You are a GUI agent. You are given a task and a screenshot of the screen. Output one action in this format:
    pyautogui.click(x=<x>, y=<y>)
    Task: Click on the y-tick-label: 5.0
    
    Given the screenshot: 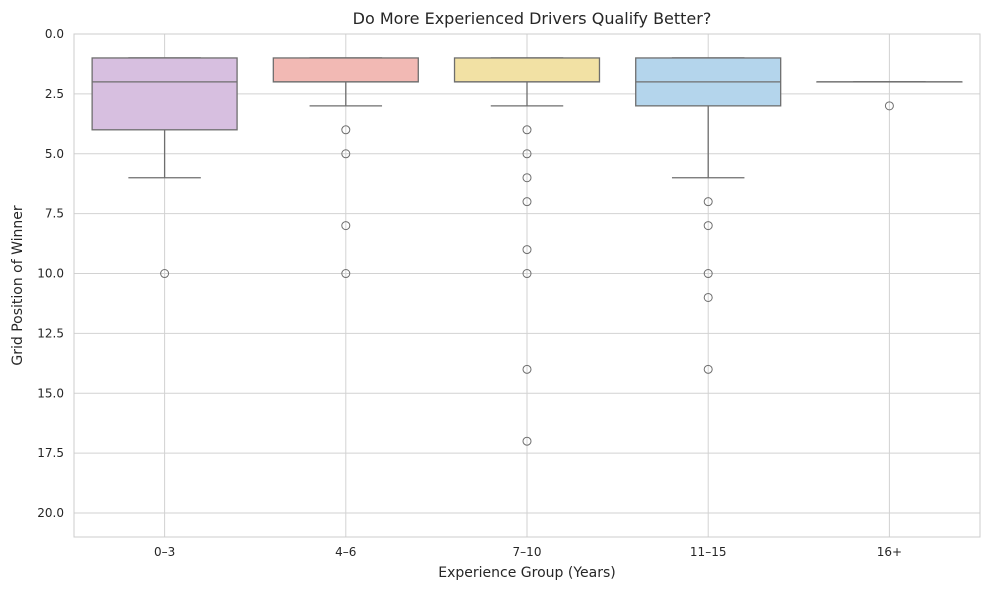 What is the action you would take?
    pyautogui.click(x=54, y=154)
    